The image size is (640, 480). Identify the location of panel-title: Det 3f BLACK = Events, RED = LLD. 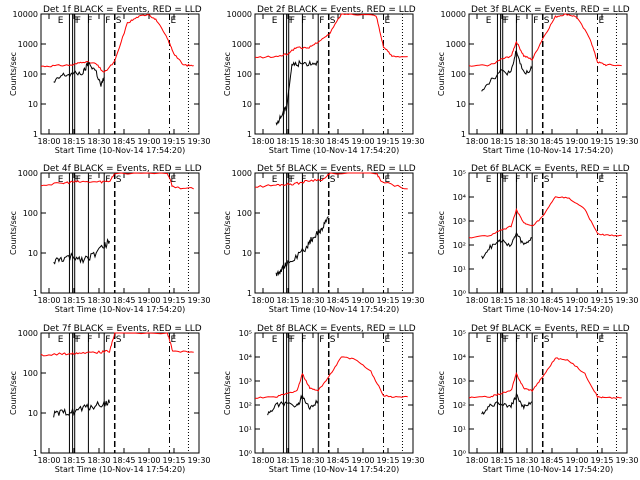
(550, 10).